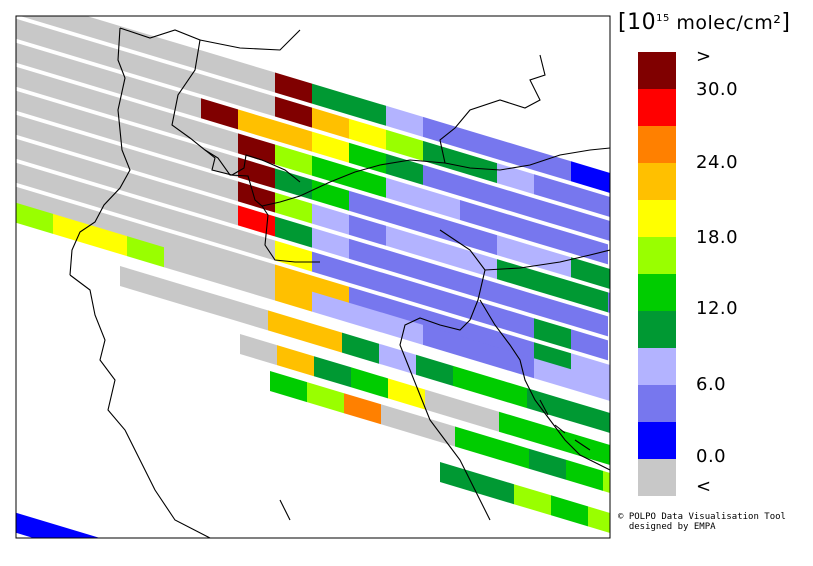 This screenshot has width=813, height=566. Describe the element at coordinates (717, 162) in the screenshot. I see `colorbar-label: 24.0` at that location.